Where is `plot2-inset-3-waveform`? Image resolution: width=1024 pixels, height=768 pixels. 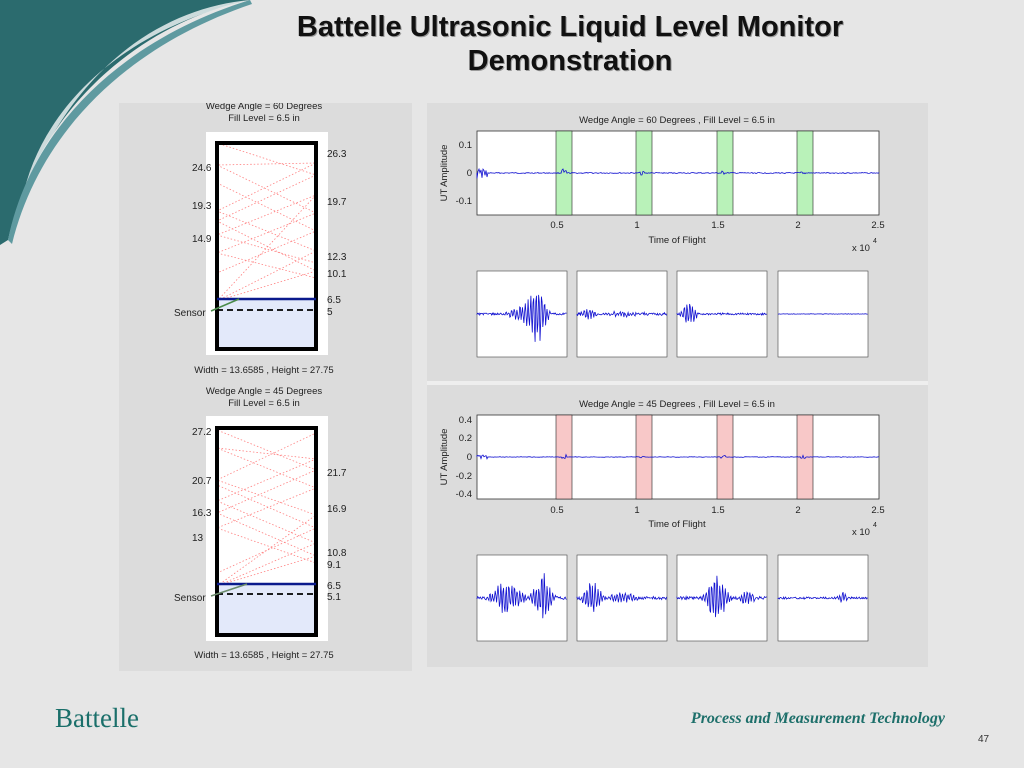
plot2-inset-3-waveform is located at coordinates (721, 596).